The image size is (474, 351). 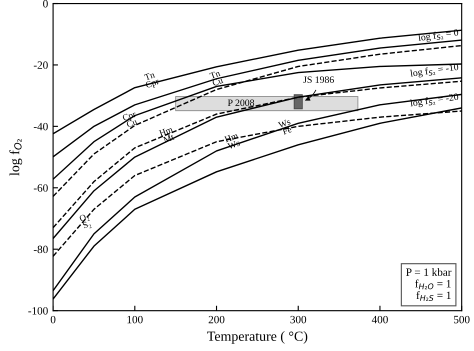 What do you see at coordinates (462, 320) in the screenshot?
I see `x-tick-label: 500` at bounding box center [462, 320].